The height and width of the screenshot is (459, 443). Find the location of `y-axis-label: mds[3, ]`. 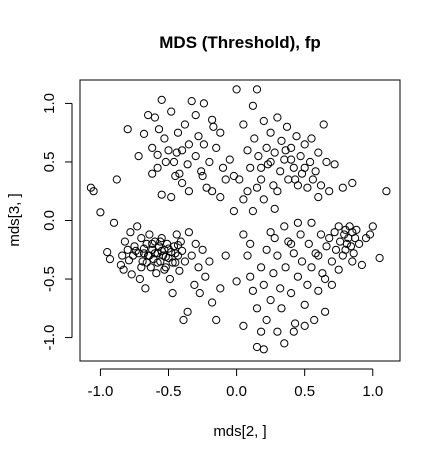

y-axis-label: mds[3, ] is located at coordinates (14, 219).